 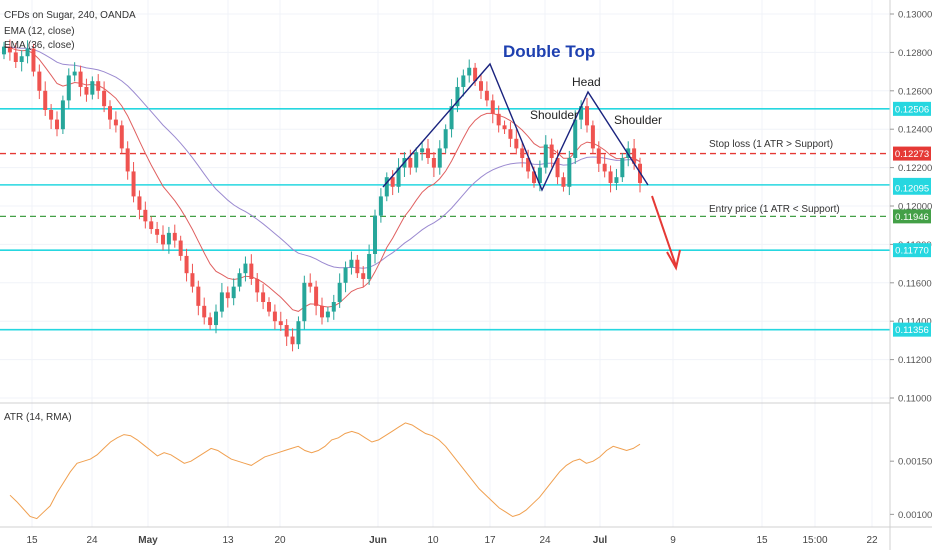 What do you see at coordinates (554, 115) in the screenshot?
I see `shoulder-left-label: Shoulder` at bounding box center [554, 115].